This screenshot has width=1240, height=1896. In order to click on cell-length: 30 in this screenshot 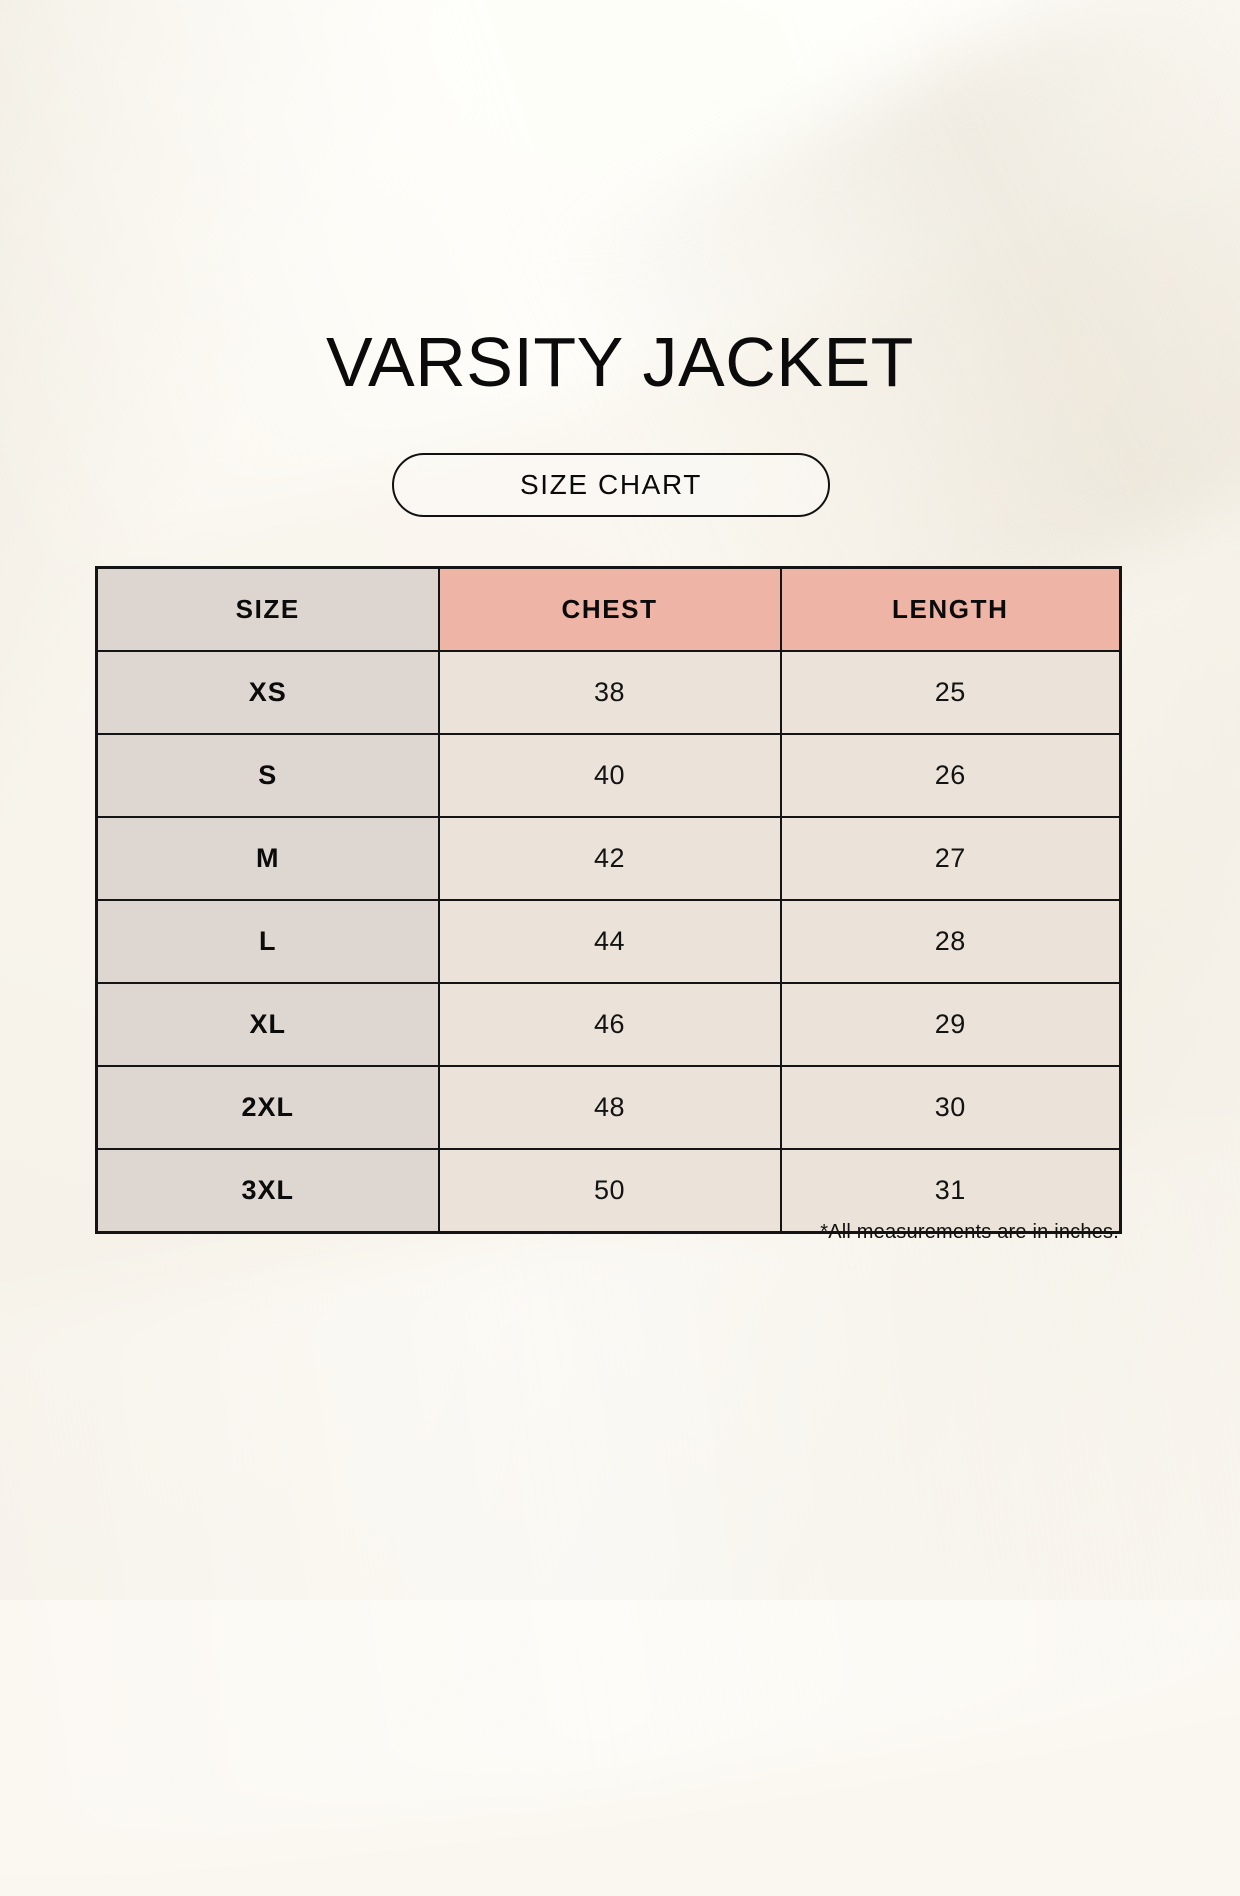, I will do `click(950, 1107)`.